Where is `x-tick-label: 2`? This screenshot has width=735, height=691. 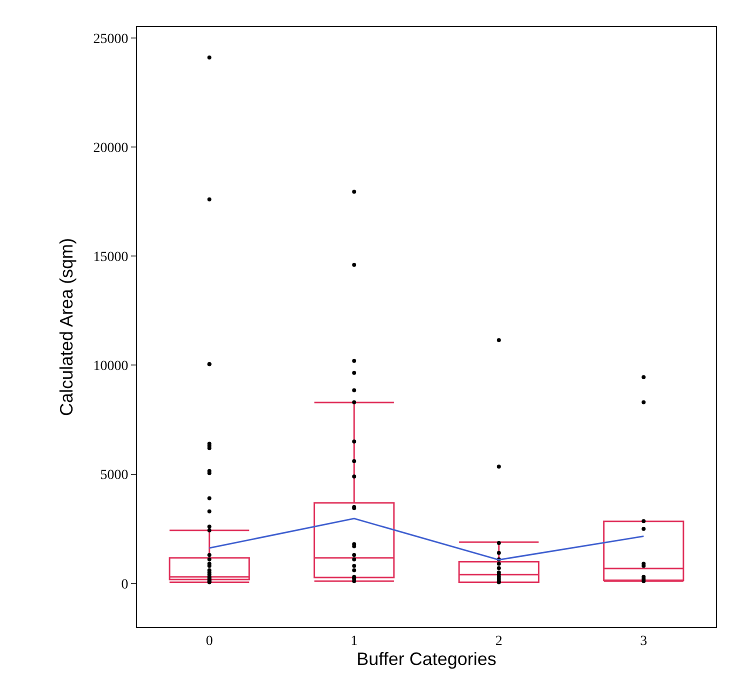
x-tick-label: 2 is located at coordinates (498, 641).